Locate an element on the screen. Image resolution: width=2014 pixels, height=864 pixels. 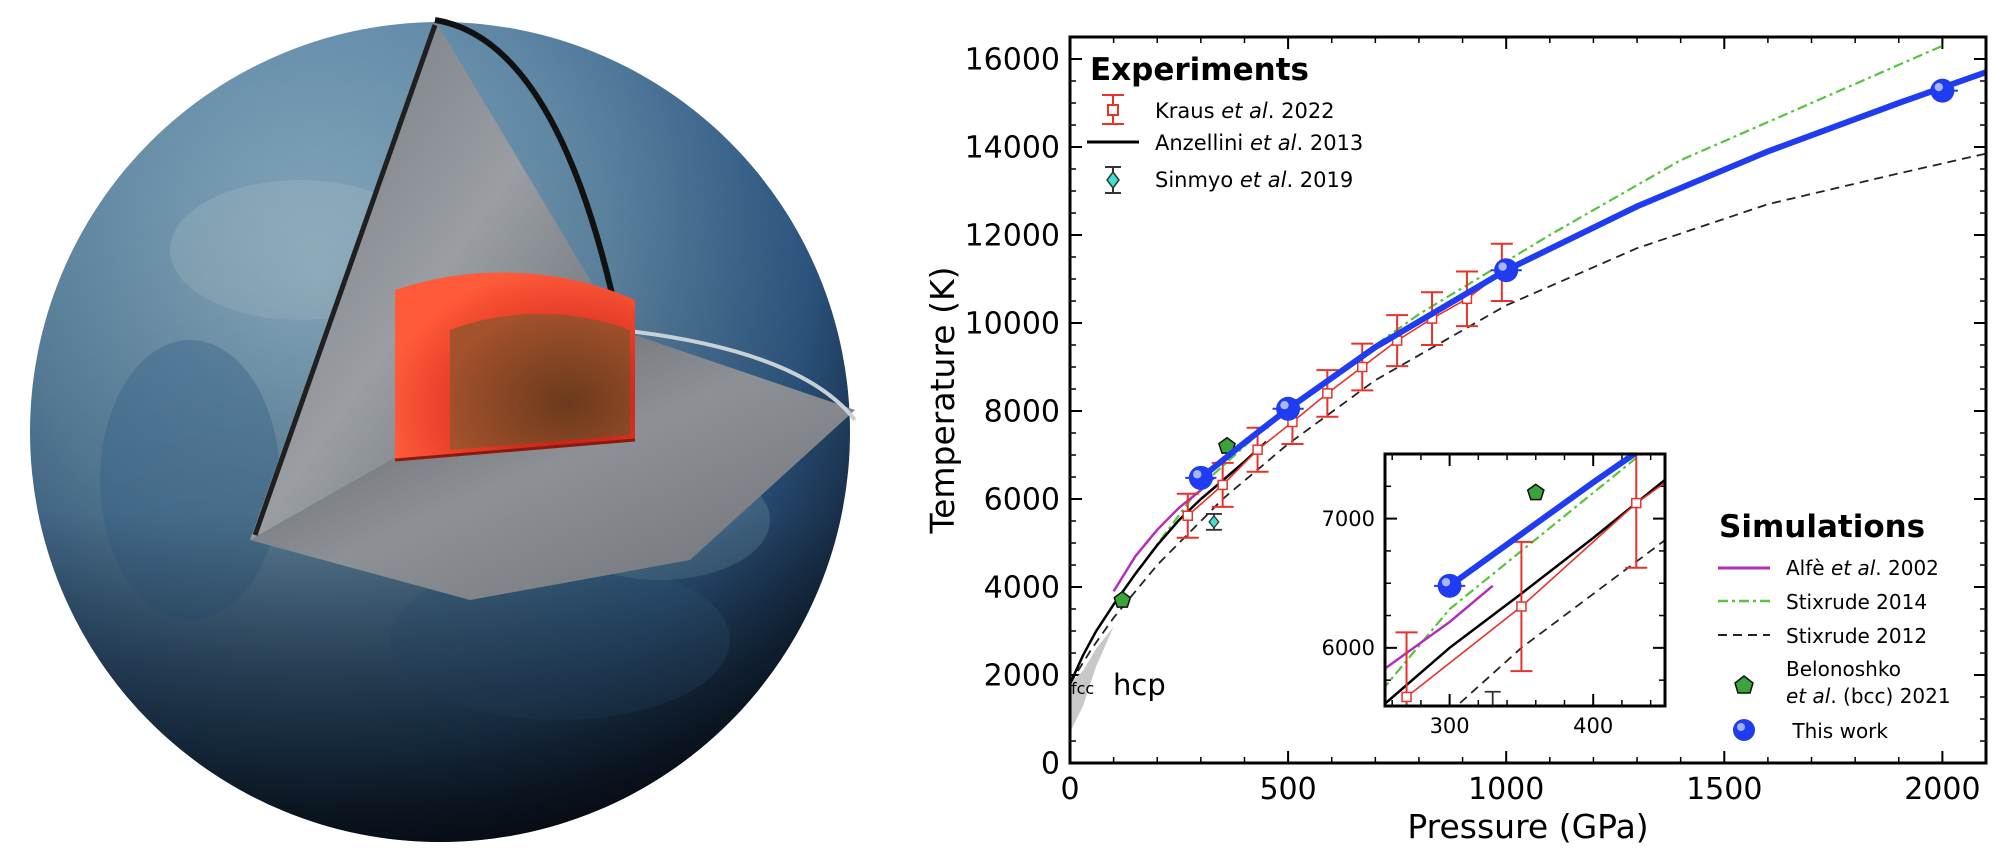
main-y-tick-label: 16000 is located at coordinates (1012, 60).